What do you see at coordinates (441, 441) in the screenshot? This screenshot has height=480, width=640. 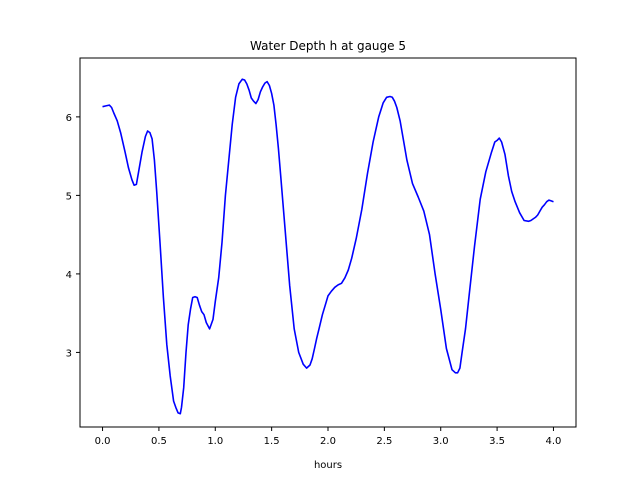 I see `x-tick-label: 3.0` at bounding box center [441, 441].